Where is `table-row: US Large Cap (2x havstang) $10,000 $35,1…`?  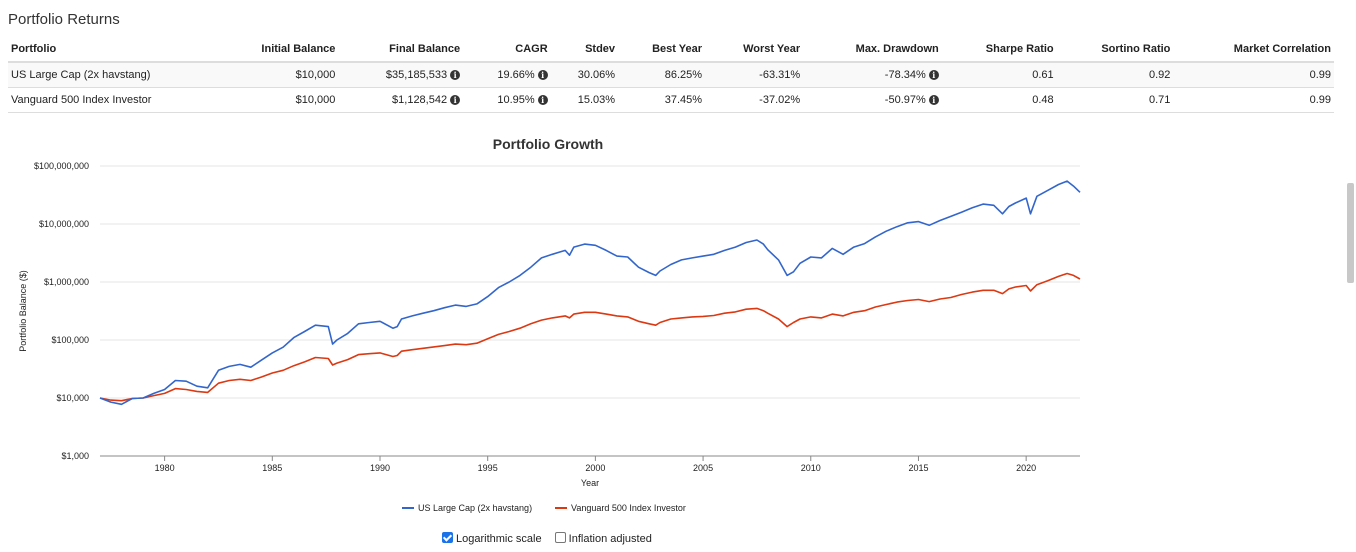
table-row: US Large Cap (2x havstang) $10,000 $35,1… is located at coordinates (671, 75).